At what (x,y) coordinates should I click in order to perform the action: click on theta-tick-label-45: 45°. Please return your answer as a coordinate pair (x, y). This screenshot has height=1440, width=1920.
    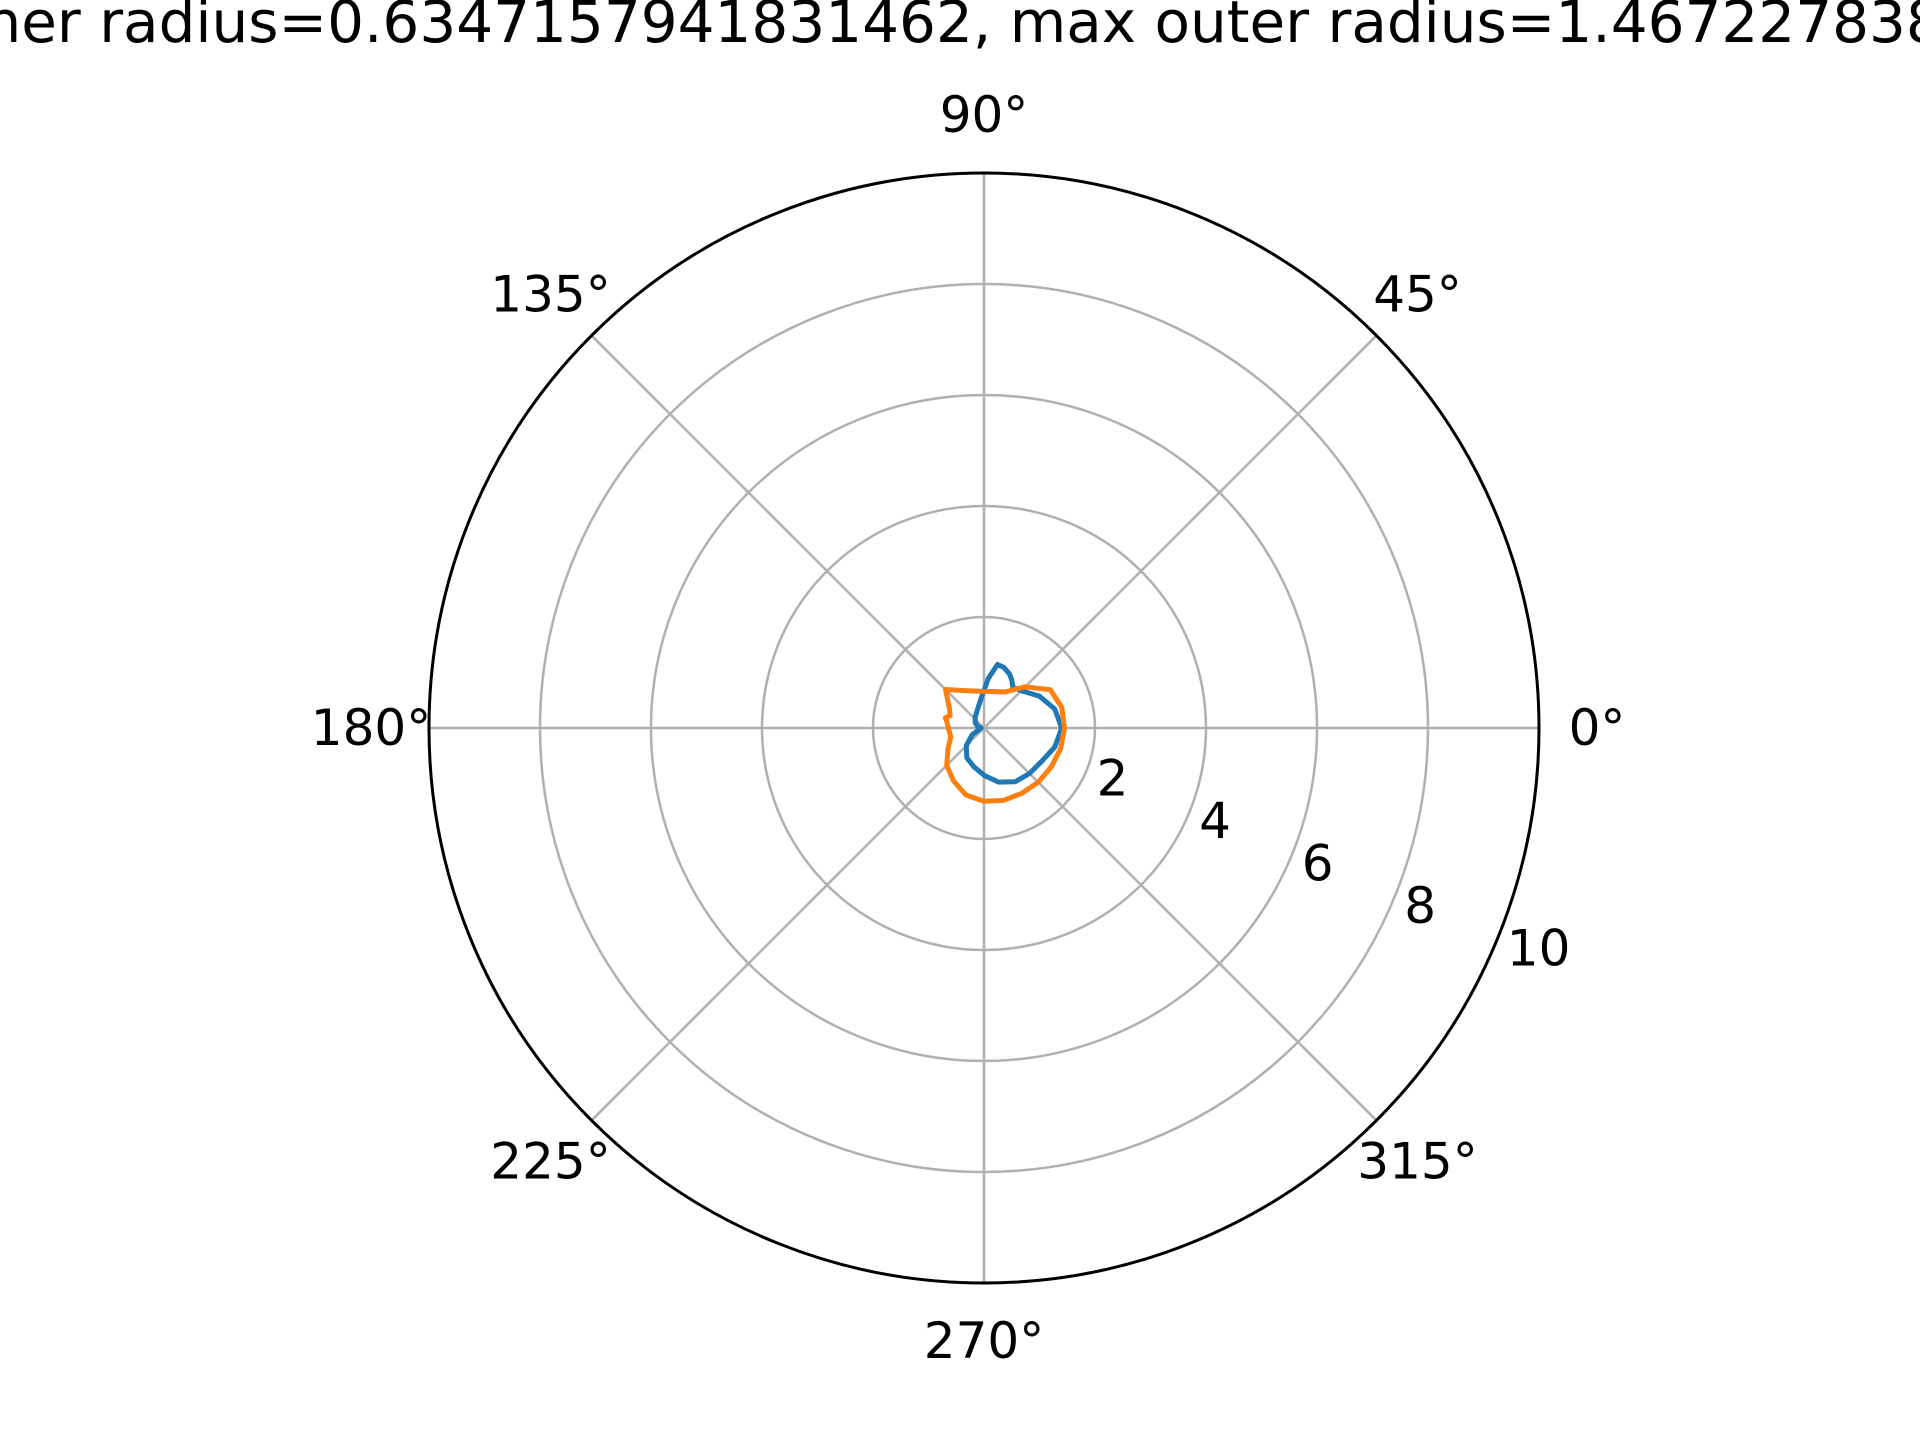
    Looking at the image, I should click on (1417, 295).